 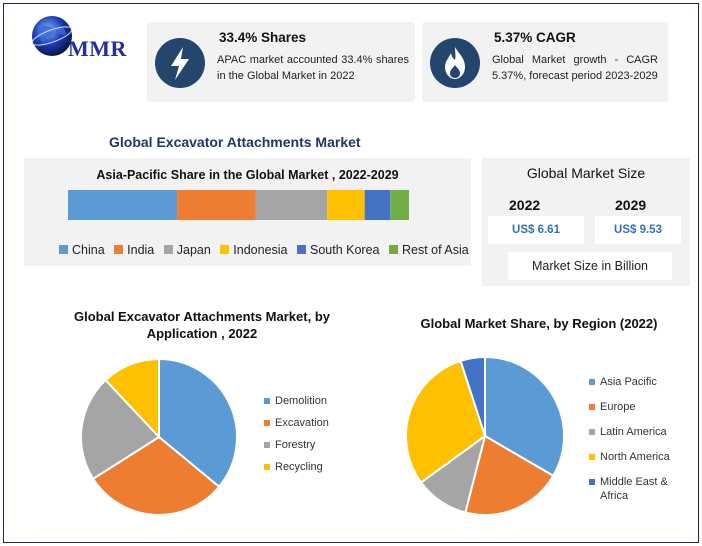 I want to click on legend-item-rest-of-asia: Rest of Asia, so click(x=428, y=250).